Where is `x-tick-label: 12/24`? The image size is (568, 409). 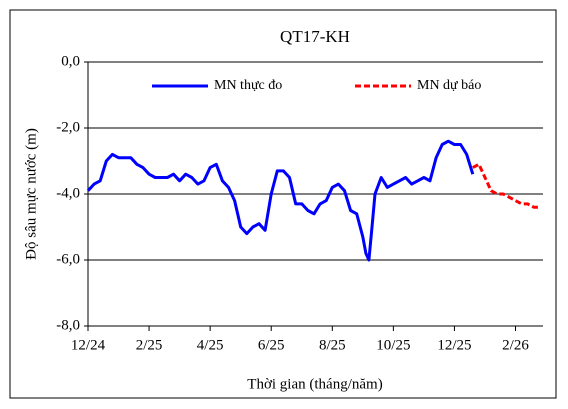
x-tick-label: 12/24 is located at coordinates (88, 345).